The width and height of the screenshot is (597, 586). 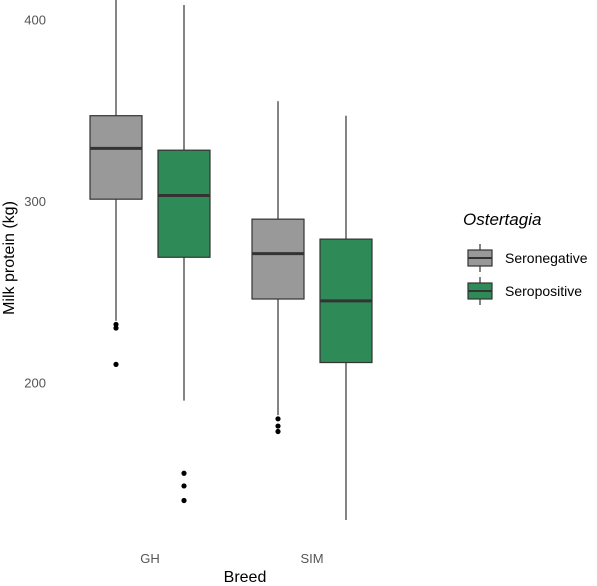 I want to click on box-seronegative-gh, so click(x=116, y=183).